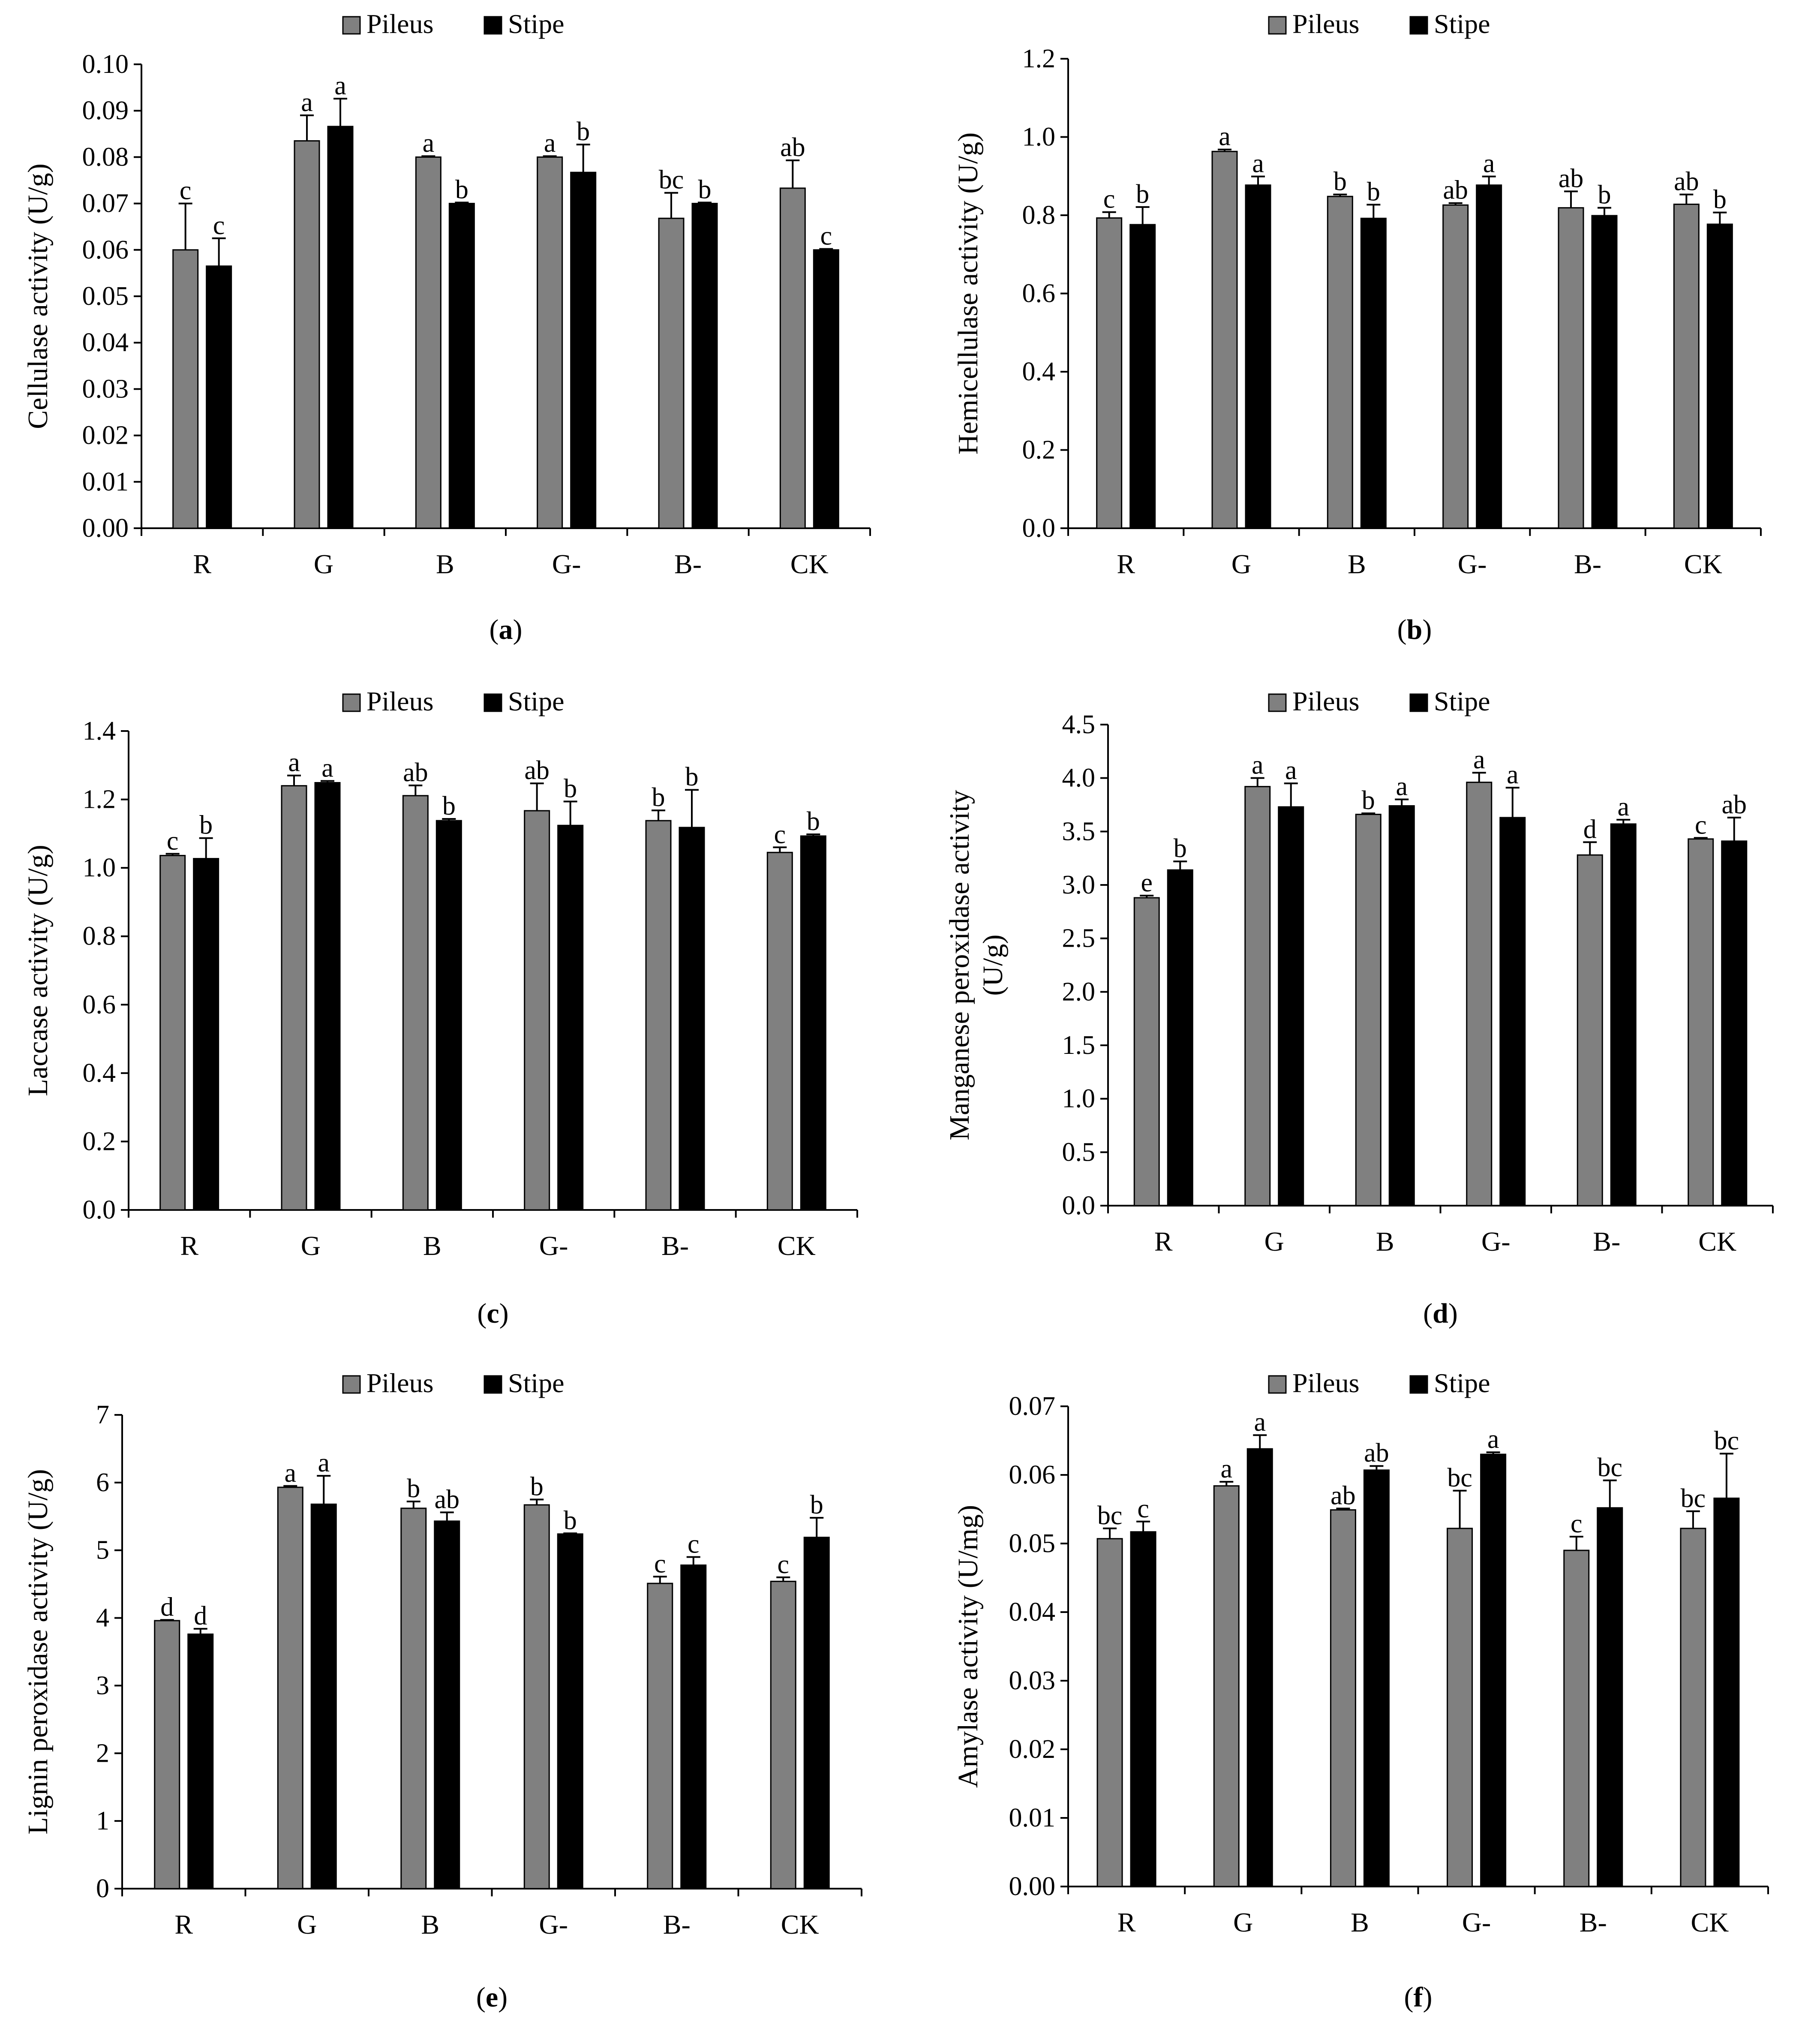 The image size is (1820, 2037). What do you see at coordinates (1079, 992) in the screenshot?
I see `y-tick-label: 2.0` at bounding box center [1079, 992].